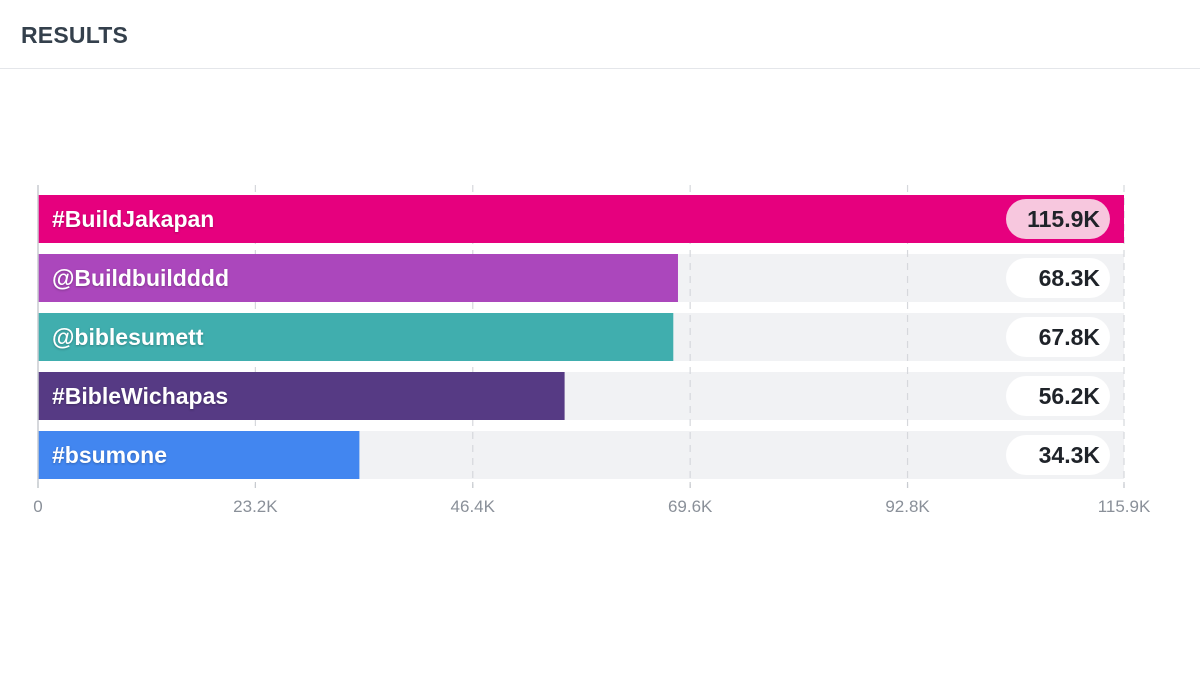 The image size is (1200, 688). I want to click on value-label: 67.8K, so click(1070, 337).